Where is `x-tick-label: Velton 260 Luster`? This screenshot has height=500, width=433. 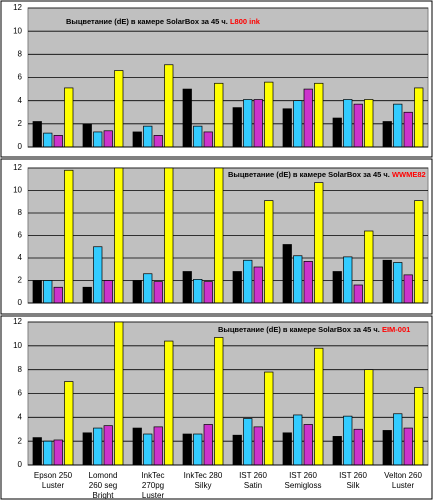
x-tick-label: Velton 260 Luster is located at coordinates (403, 480).